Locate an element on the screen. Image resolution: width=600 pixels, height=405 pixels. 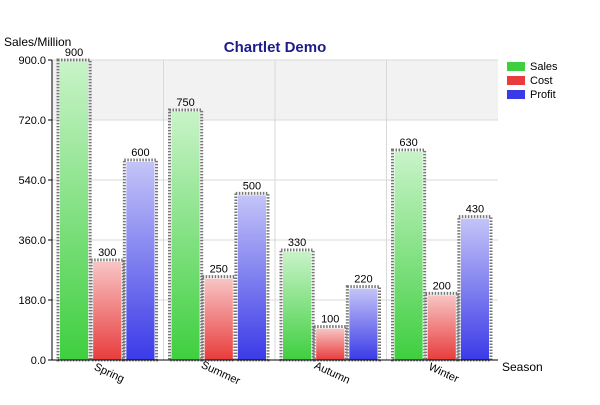
bar-cost-summer is located at coordinates (218, 319).